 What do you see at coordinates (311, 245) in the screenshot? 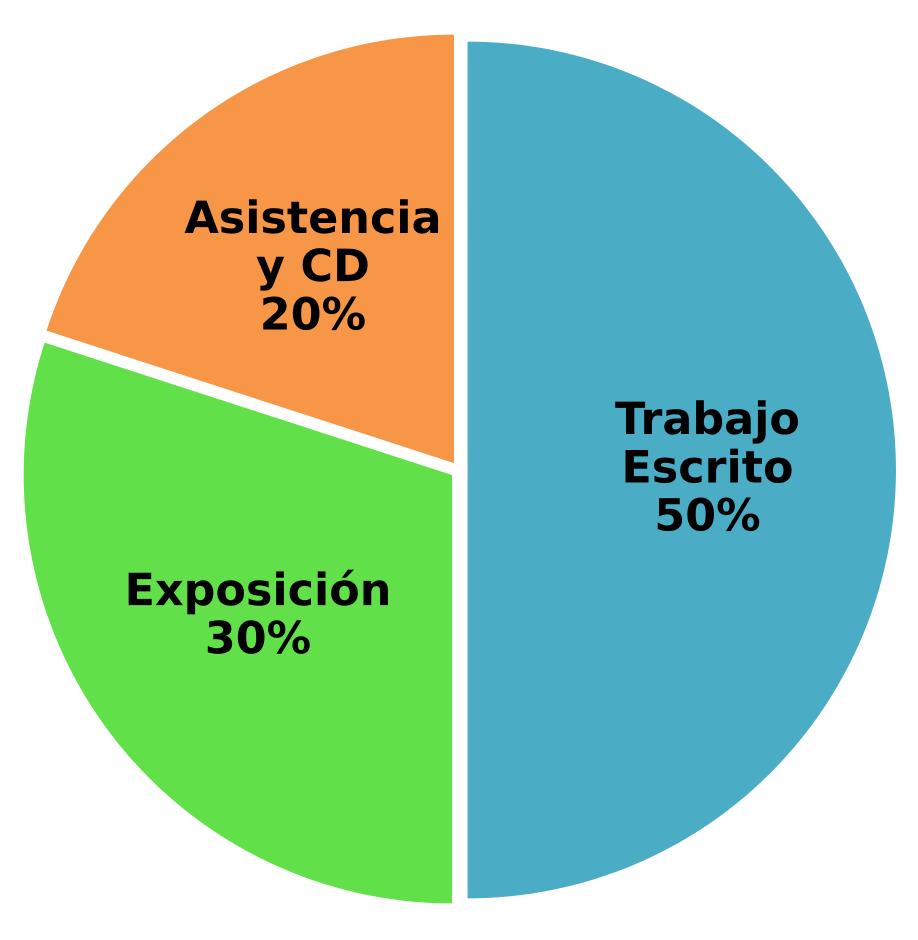
I see `slice-label: Asistencia y CD` at bounding box center [311, 245].